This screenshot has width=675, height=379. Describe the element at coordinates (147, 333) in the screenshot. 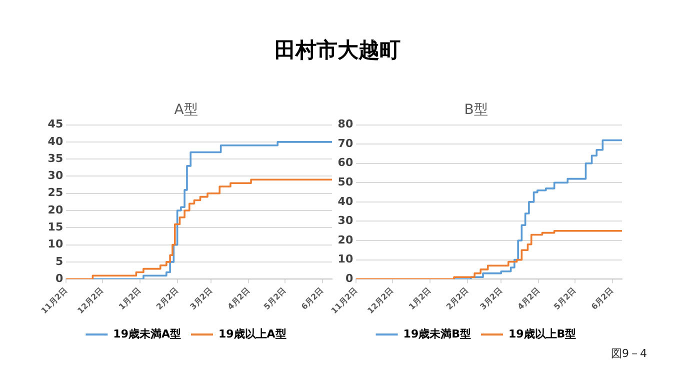

I see `legend-label: 19歳未満A型` at that location.